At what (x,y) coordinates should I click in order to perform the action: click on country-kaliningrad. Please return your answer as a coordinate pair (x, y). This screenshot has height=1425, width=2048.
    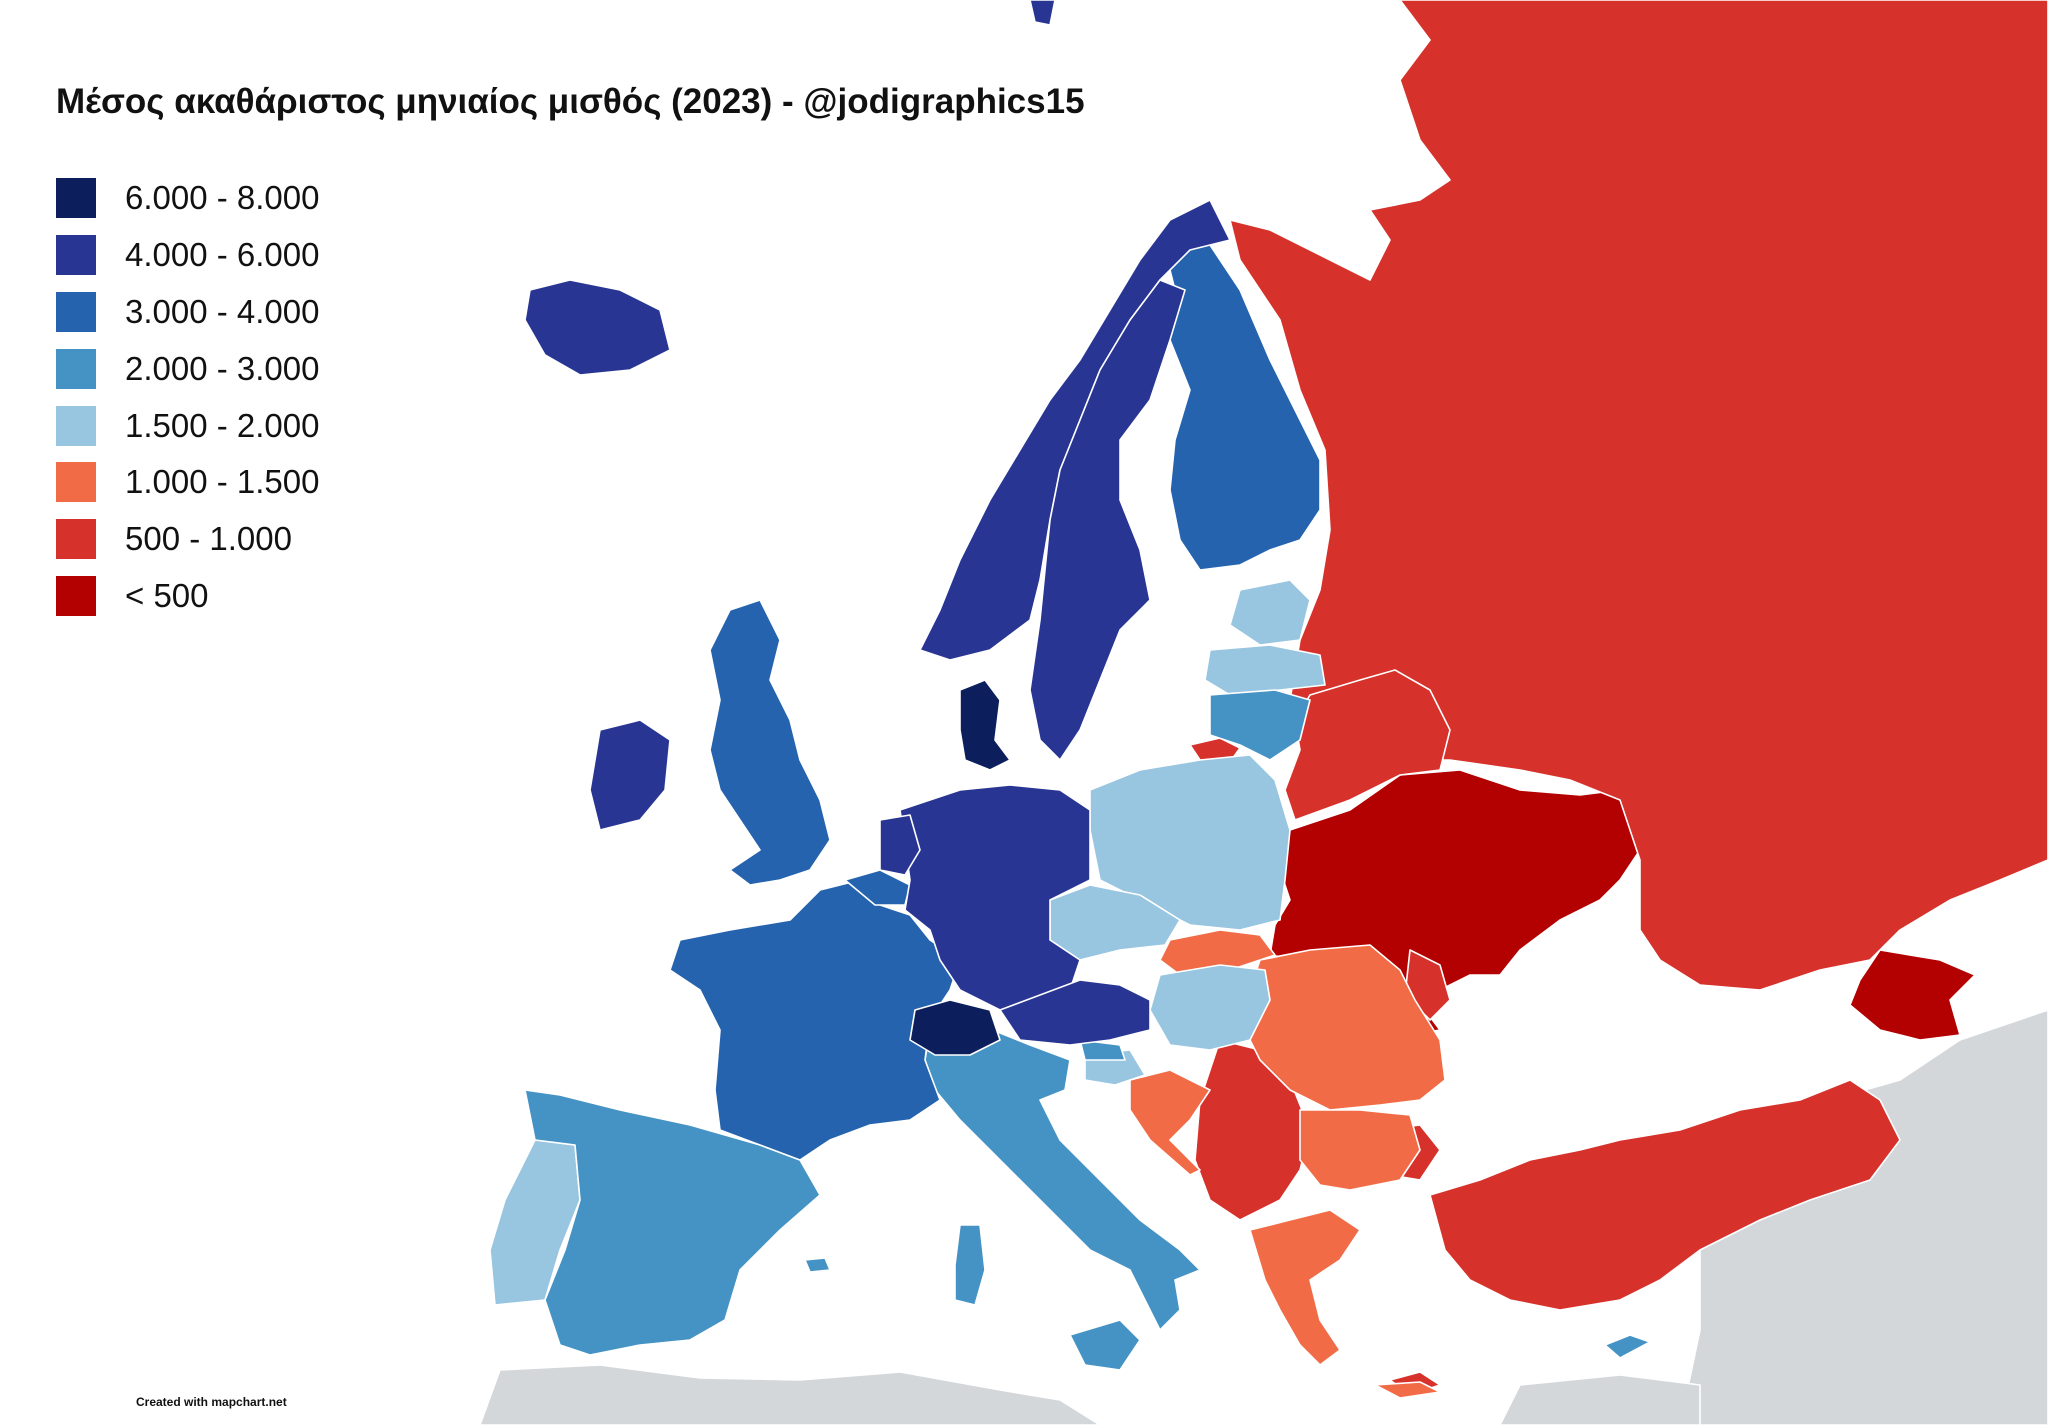
    Looking at the image, I should click on (1215, 750).